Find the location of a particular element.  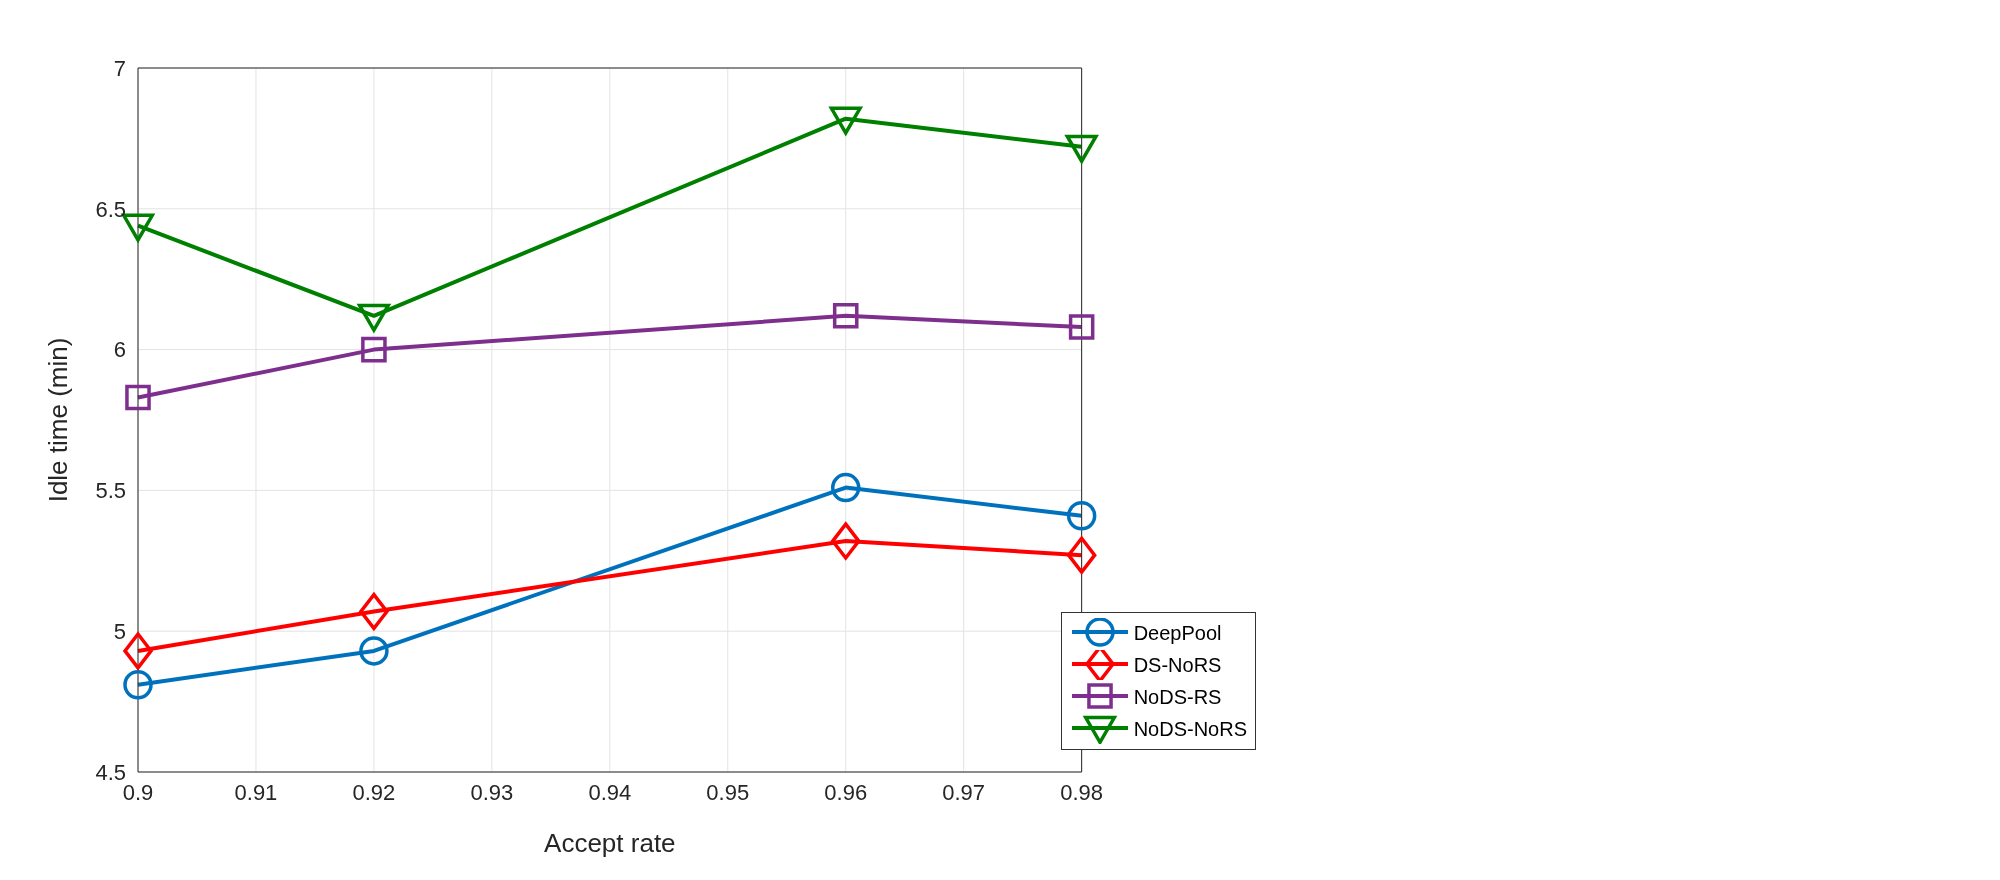

x-tick-label: 0.92 is located at coordinates (374, 792).